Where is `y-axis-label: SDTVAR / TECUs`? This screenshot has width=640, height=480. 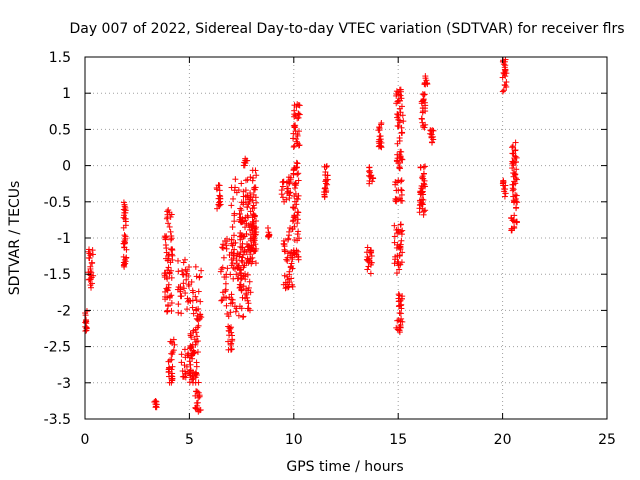 y-axis-label: SDTVAR / TECUs is located at coordinates (15, 238).